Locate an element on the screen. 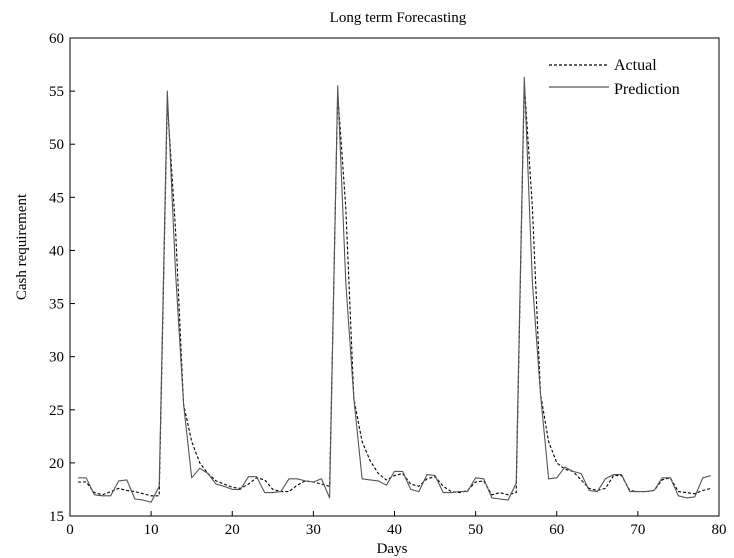  x-tick-label: 40 is located at coordinates (394, 530).